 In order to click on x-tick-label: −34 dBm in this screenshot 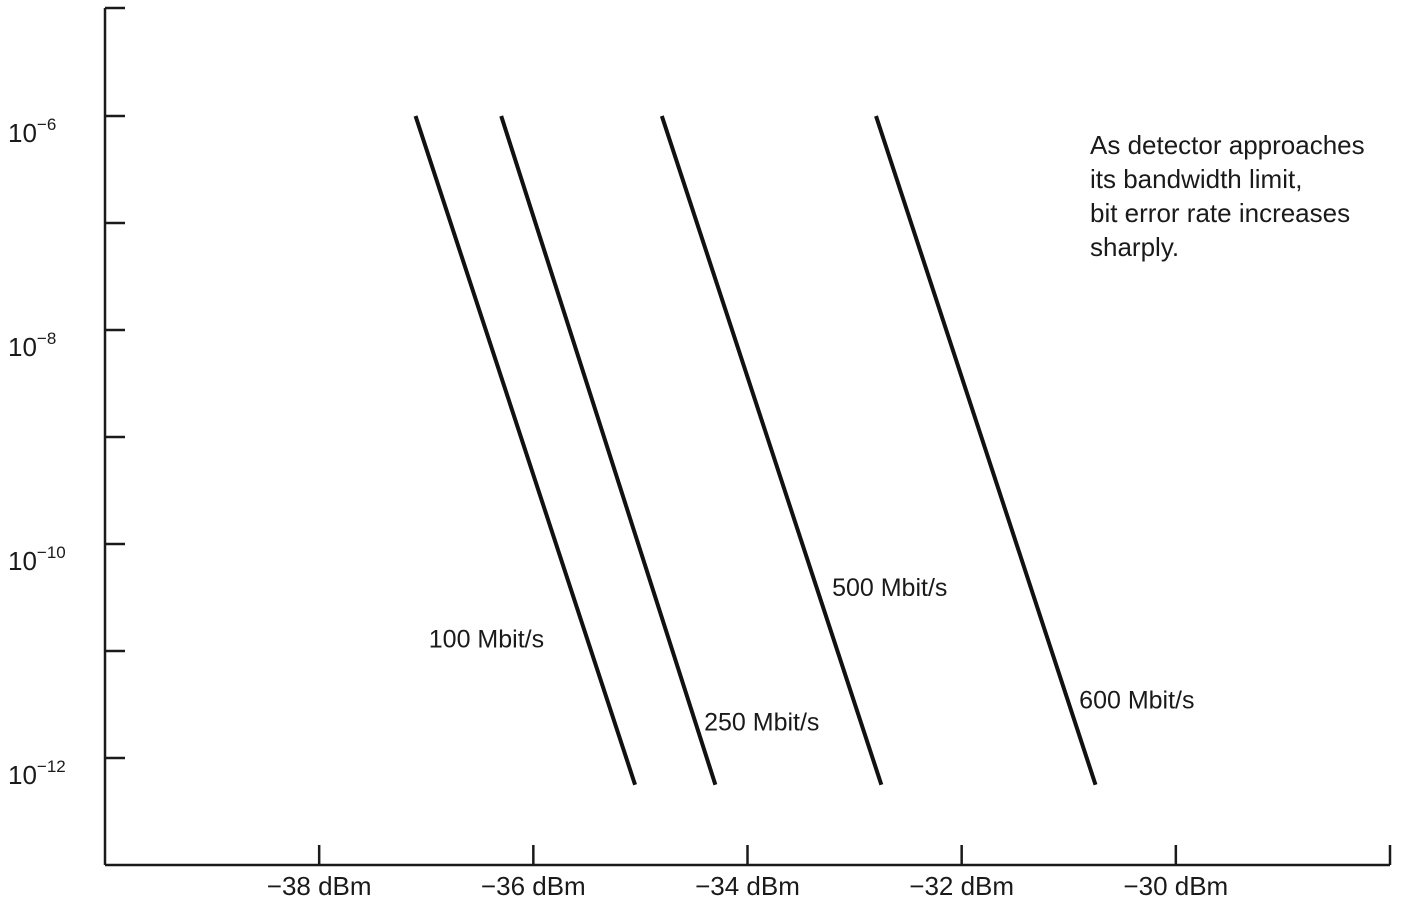, I will do `click(747, 886)`.